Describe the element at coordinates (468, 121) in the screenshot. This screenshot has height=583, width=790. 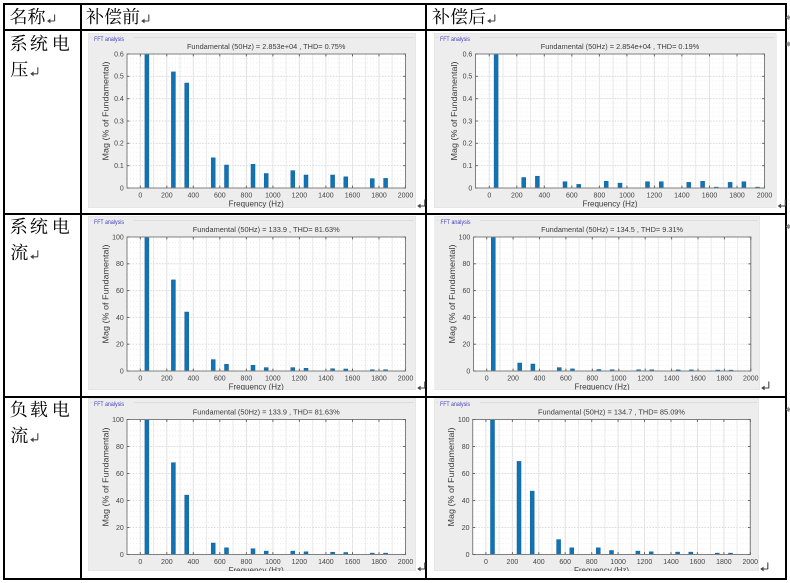
I see `svg-text: 0.3` at that location.